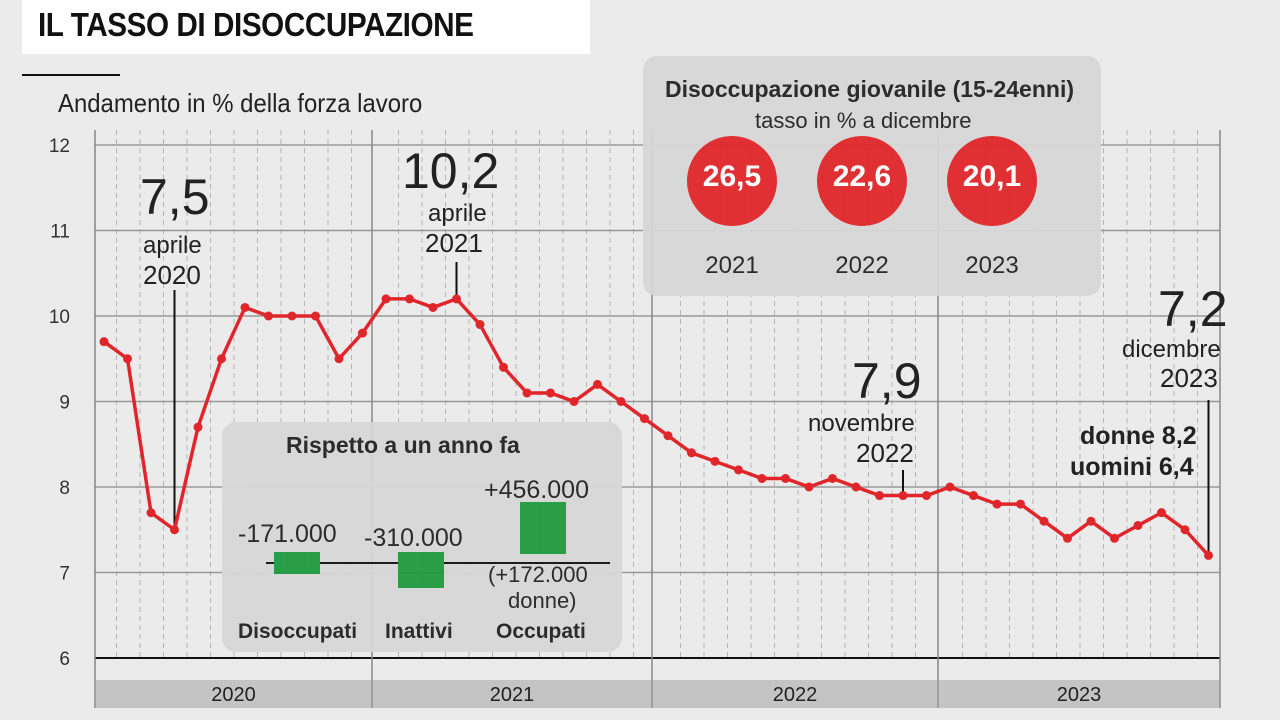 Image resolution: width=1280 pixels, height=720 pixels. Describe the element at coordinates (992, 176) in the screenshot. I see `youth-value: 20,1` at that location.